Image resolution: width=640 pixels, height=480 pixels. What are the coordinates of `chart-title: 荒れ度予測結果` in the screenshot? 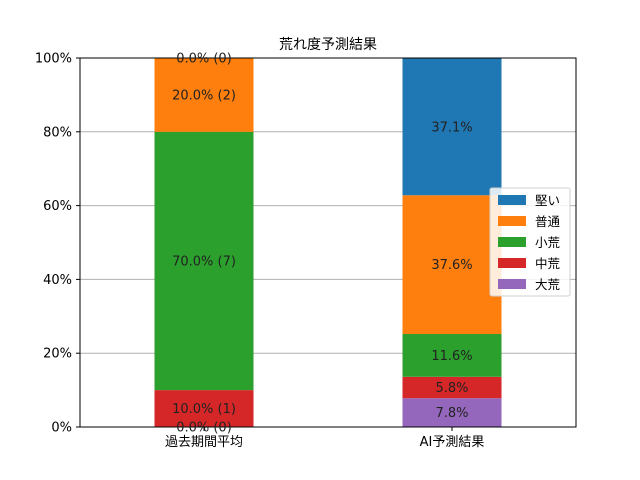 It's located at (328, 45).